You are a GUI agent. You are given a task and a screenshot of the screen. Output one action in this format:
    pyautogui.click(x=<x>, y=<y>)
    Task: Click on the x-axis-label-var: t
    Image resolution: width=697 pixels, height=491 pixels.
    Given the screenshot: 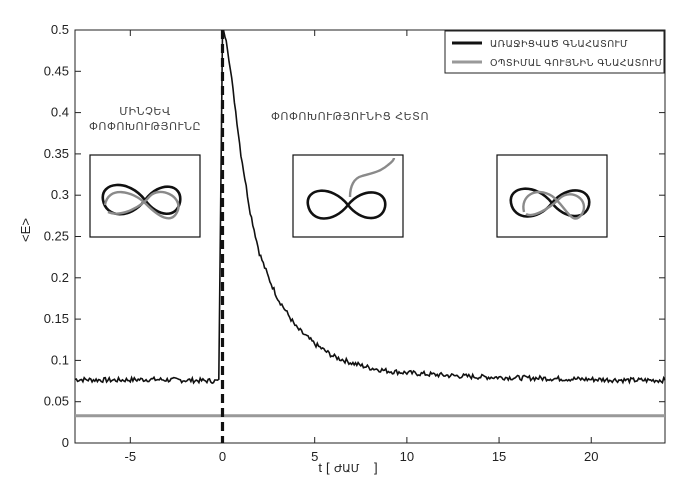 What is the action you would take?
    pyautogui.click(x=320, y=467)
    